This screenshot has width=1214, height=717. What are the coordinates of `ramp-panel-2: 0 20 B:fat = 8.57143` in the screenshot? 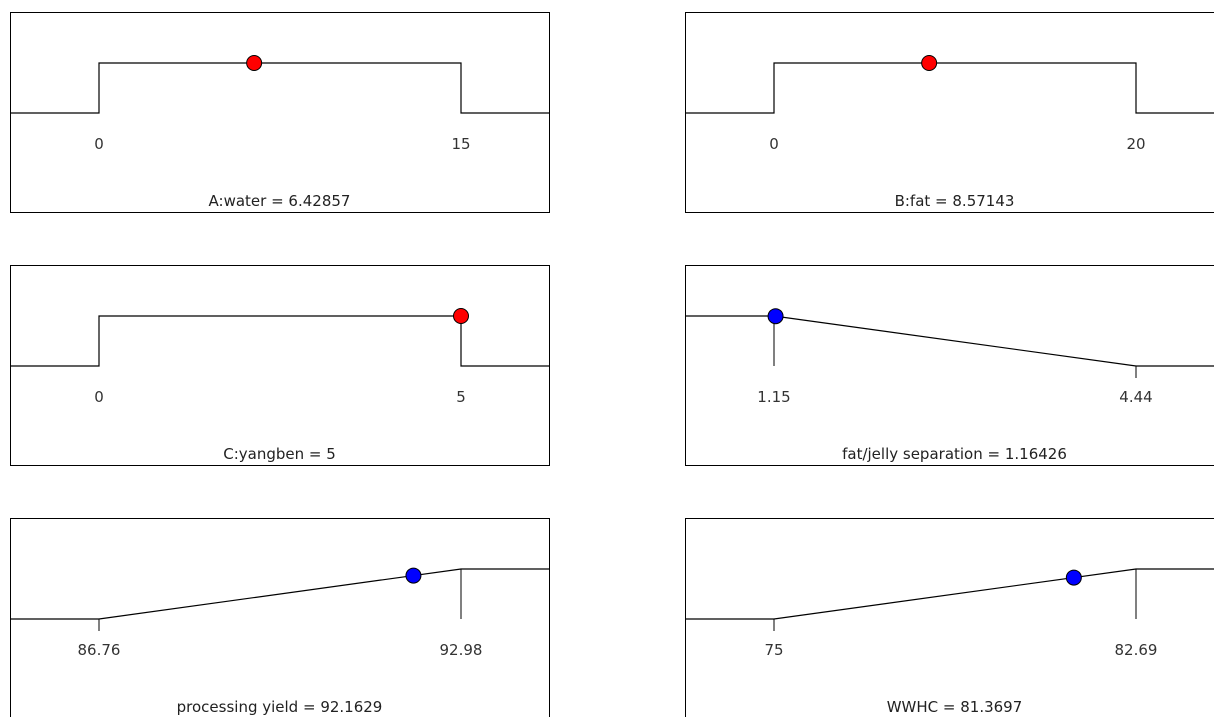 It's located at (949, 112).